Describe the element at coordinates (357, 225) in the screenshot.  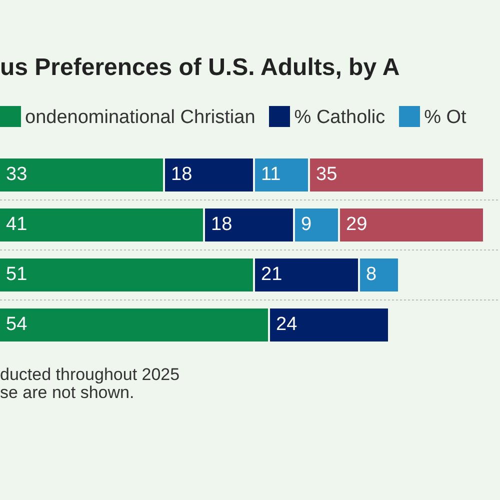
I see `data-label: 29` at that location.